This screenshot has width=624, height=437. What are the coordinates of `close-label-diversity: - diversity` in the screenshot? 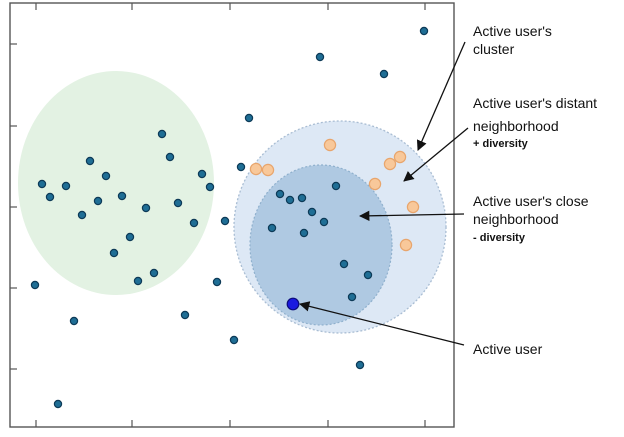 It's located at (499, 238).